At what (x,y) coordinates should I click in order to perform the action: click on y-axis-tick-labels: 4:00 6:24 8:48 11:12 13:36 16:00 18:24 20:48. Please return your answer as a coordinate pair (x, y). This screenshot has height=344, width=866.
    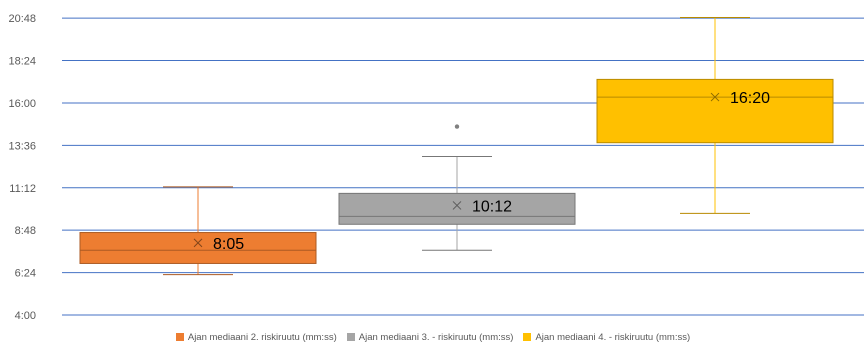
    Looking at the image, I should click on (22, 167).